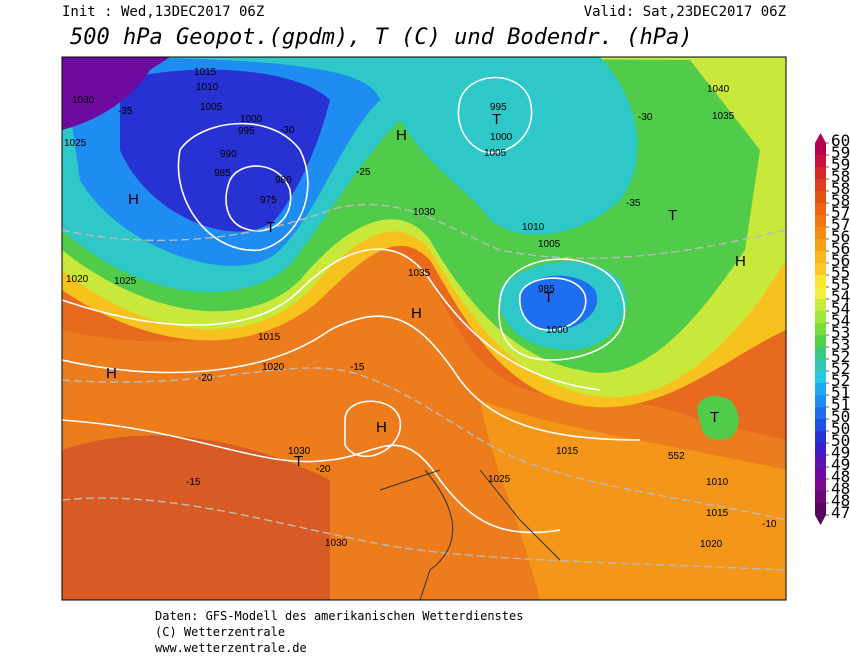  I want to click on colorbar-tick-label: 556, so click(840, 272).